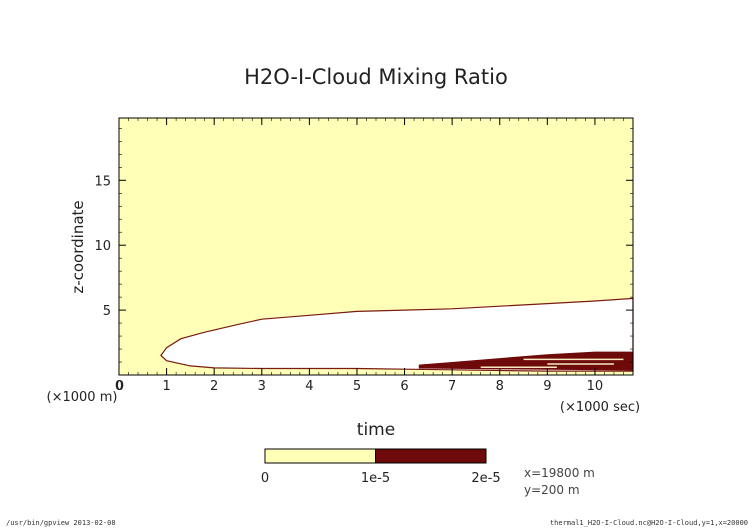 This screenshot has height=532, width=752. Describe the element at coordinates (214, 386) in the screenshot. I see `x-tick-label: 2` at that location.